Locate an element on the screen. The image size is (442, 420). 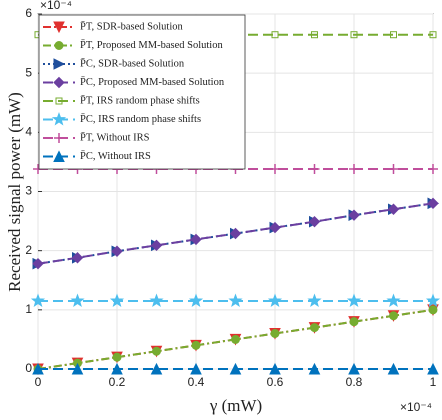
y-tick-label: 5 is located at coordinates (28, 72).